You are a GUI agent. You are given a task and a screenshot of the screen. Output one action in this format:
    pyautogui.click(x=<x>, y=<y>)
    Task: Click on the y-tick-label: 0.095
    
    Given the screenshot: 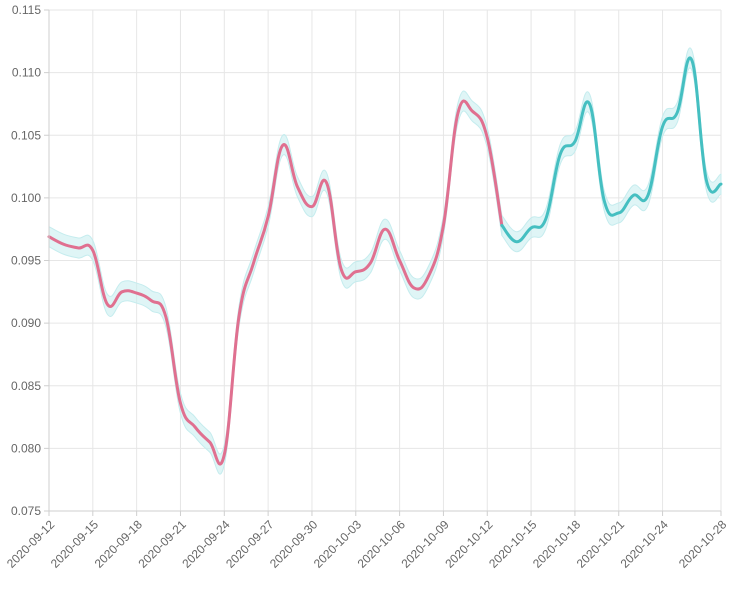 What is the action you would take?
    pyautogui.click(x=26, y=261)
    